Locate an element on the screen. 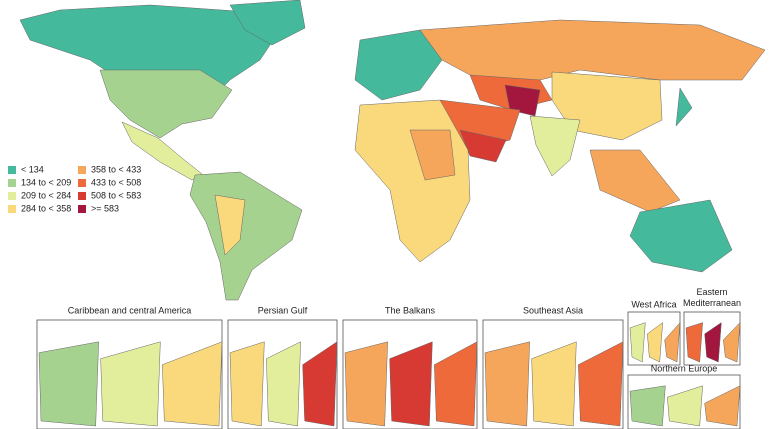 This screenshot has height=429, width=777. inset-title: Caribbean and central America is located at coordinates (130, 310).